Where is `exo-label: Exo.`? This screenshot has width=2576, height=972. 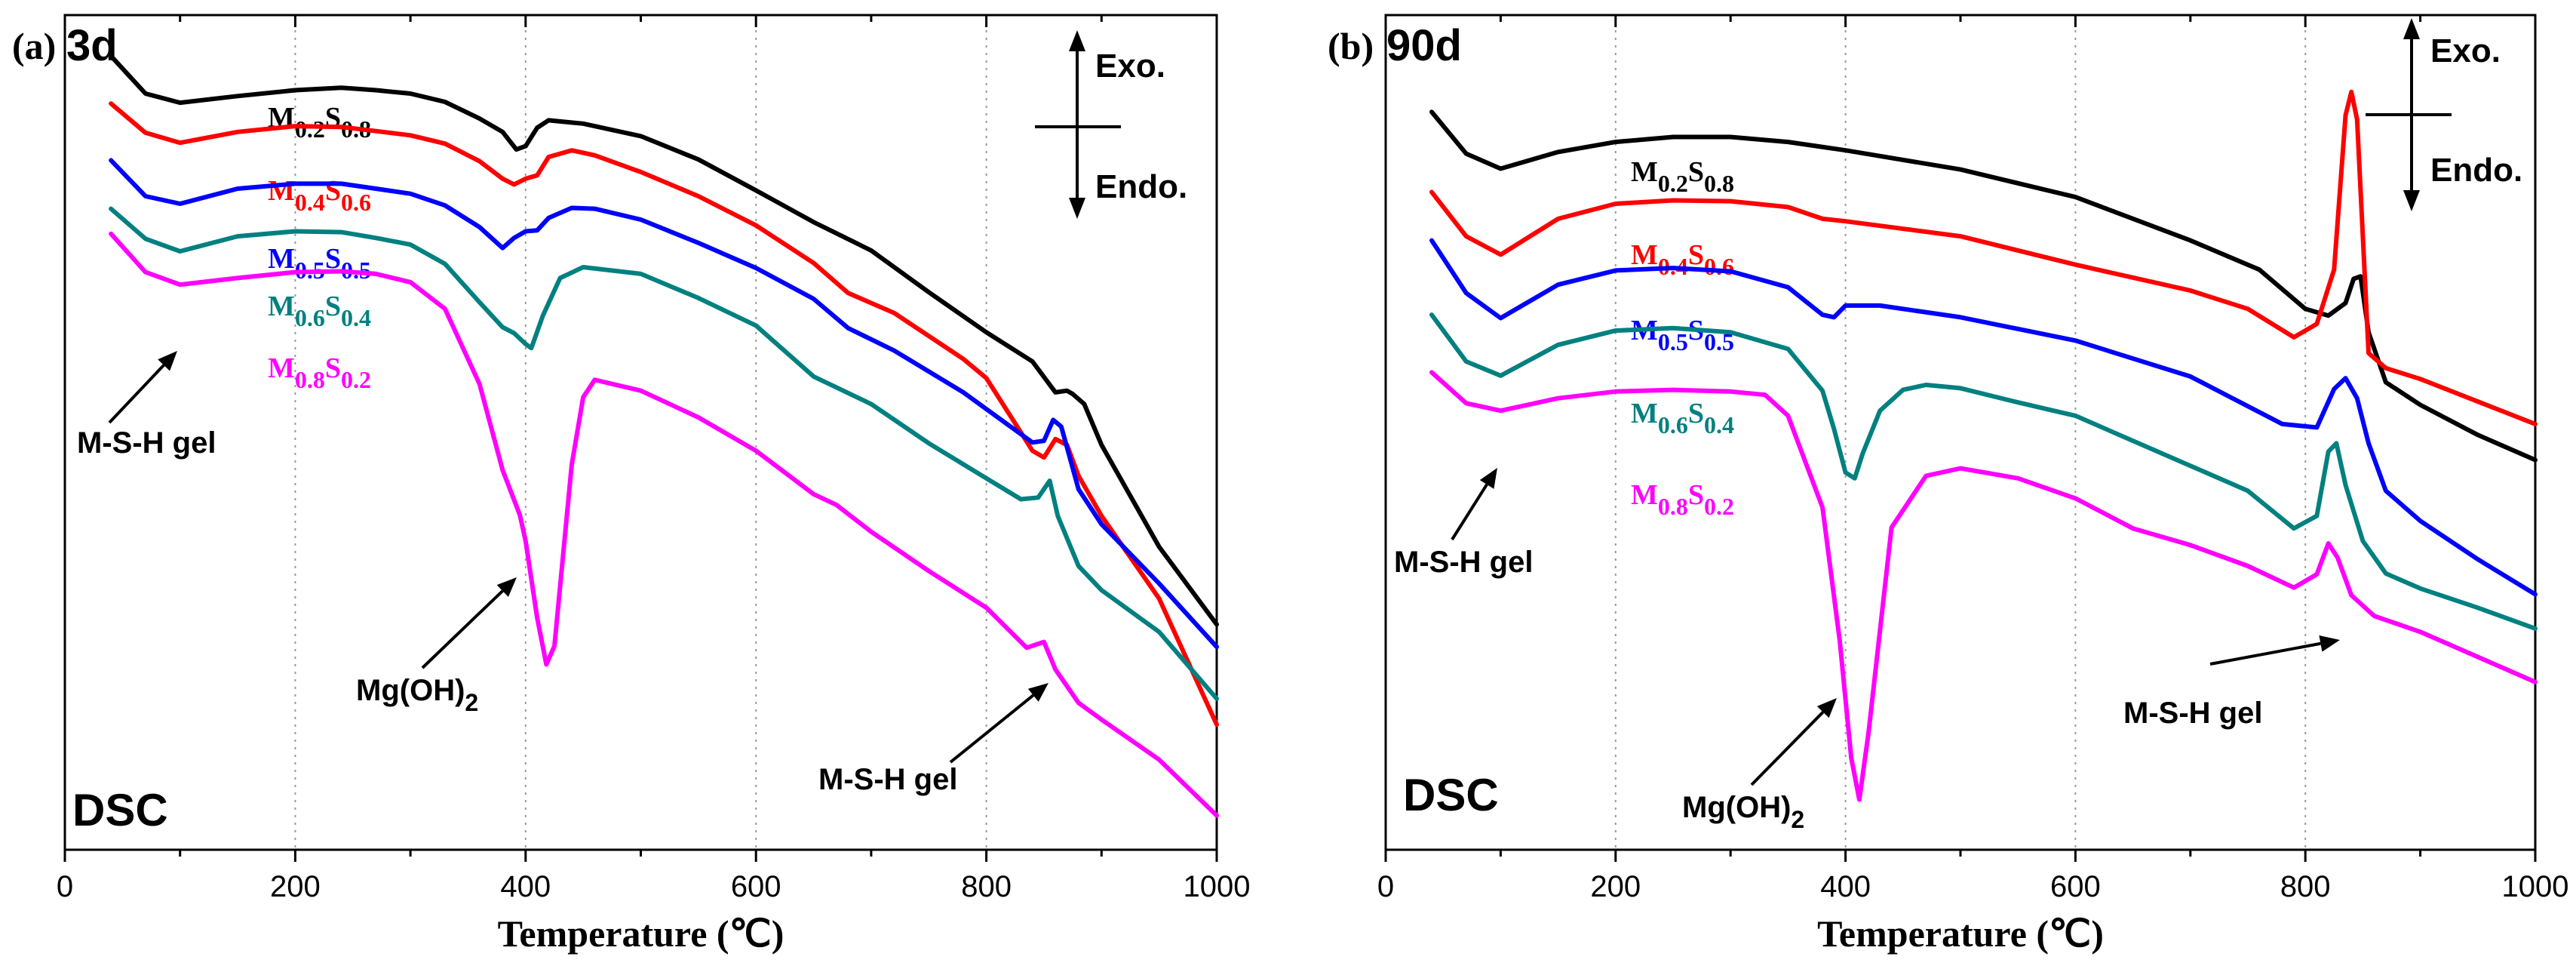
exo-label: Exo. is located at coordinates (2465, 50).